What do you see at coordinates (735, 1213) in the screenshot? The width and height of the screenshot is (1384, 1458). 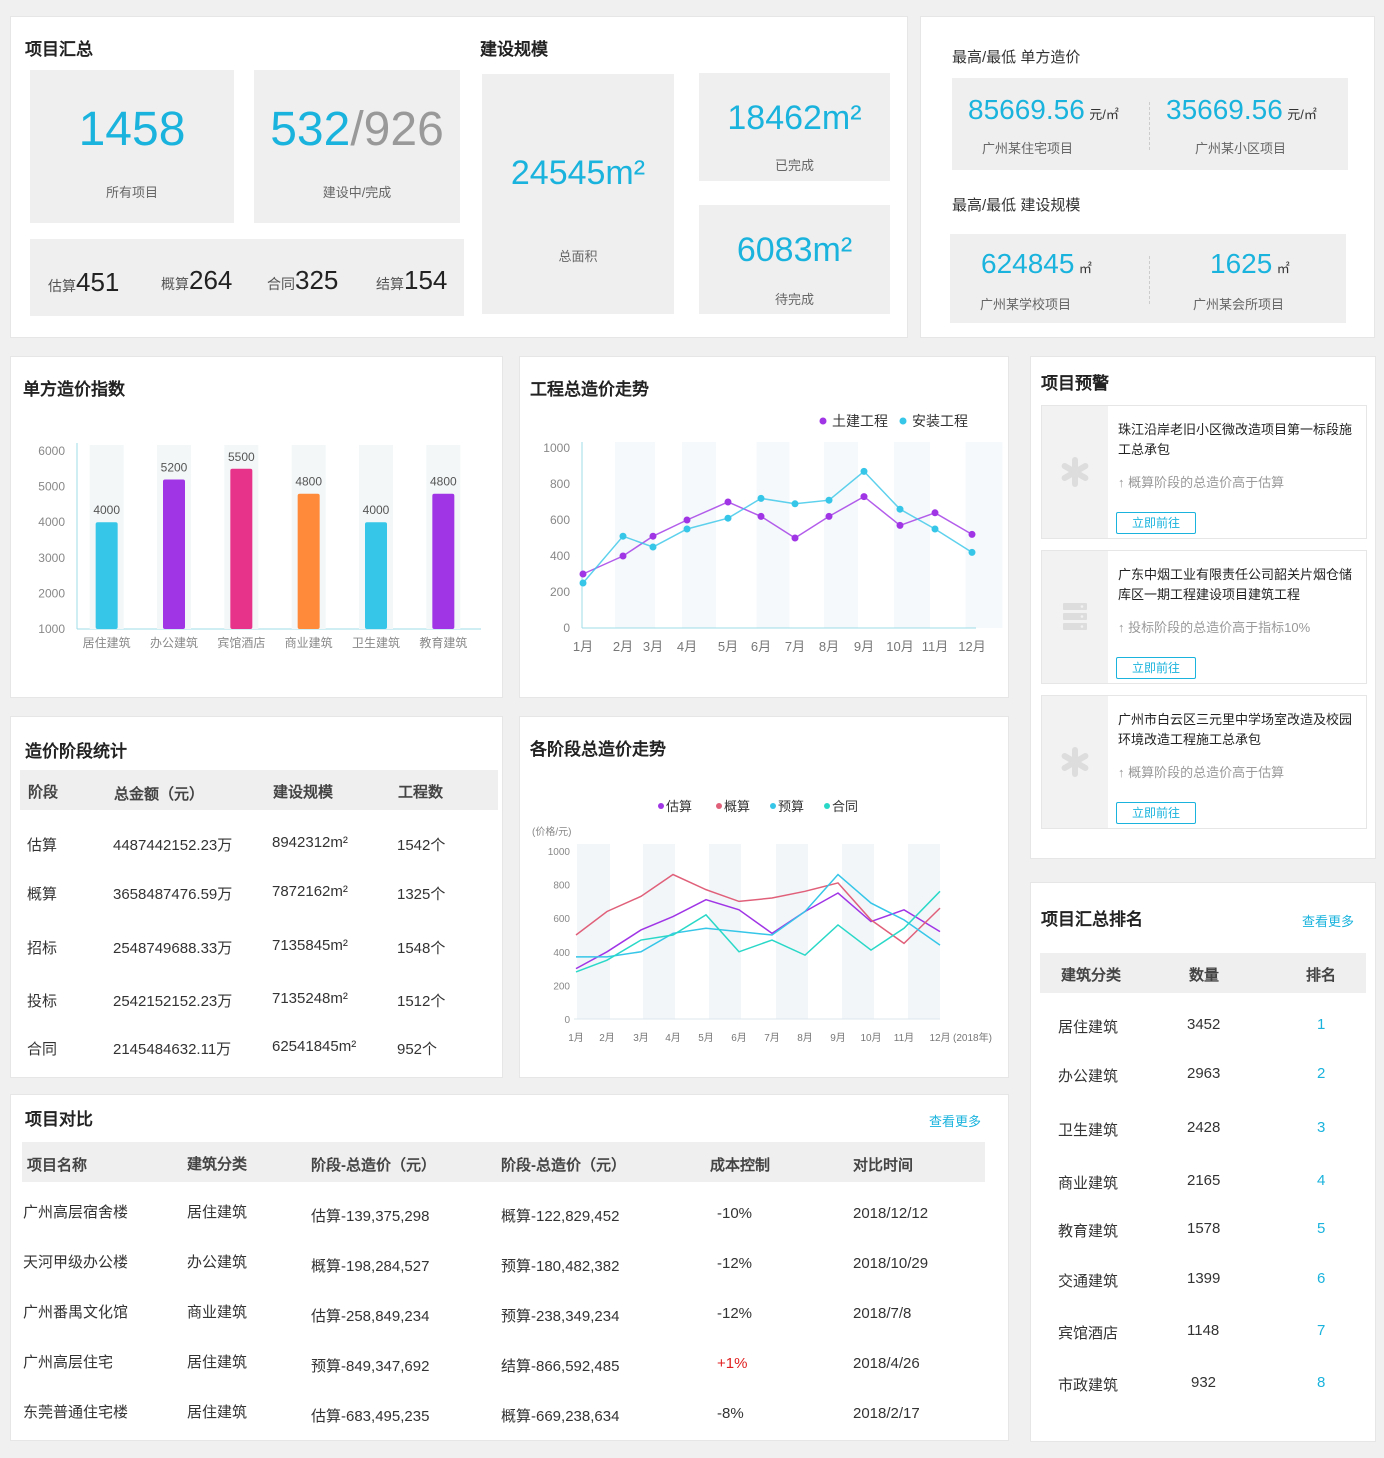 I see `compare-cell: -10%` at bounding box center [735, 1213].